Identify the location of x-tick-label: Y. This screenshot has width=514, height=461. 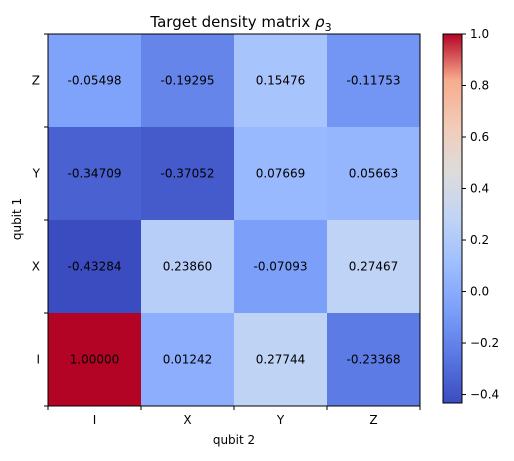
(280, 420).